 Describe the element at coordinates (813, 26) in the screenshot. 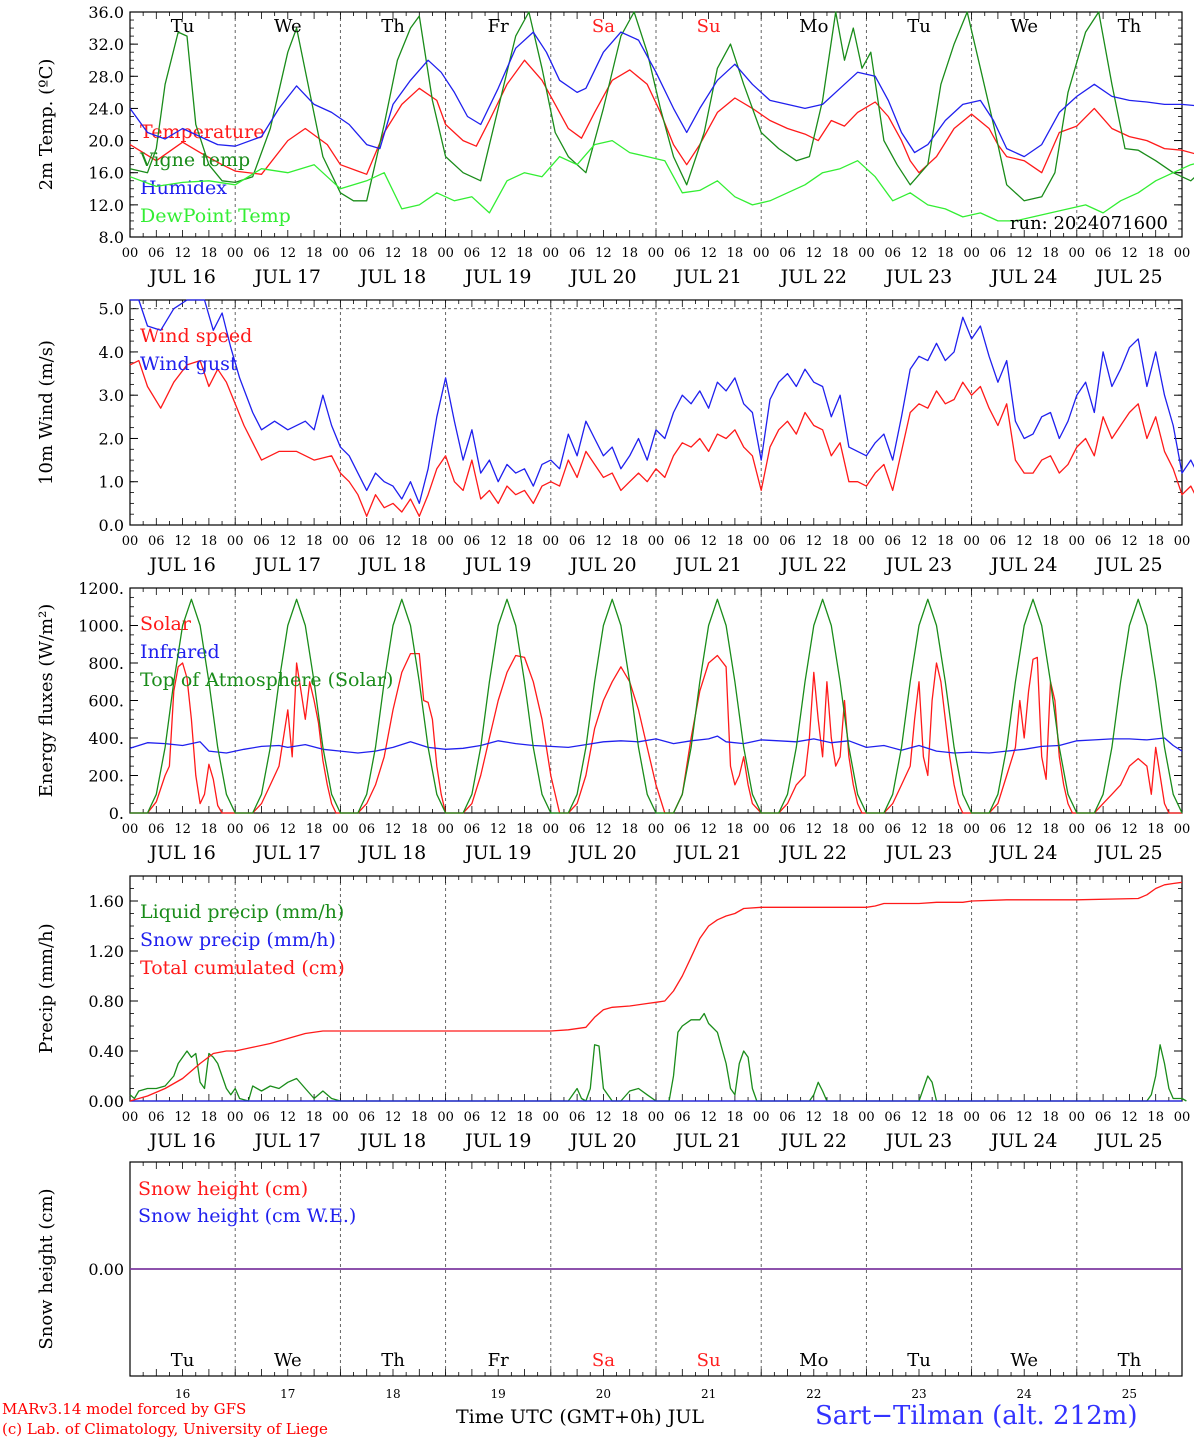

I see `weekday-label: Mo` at that location.